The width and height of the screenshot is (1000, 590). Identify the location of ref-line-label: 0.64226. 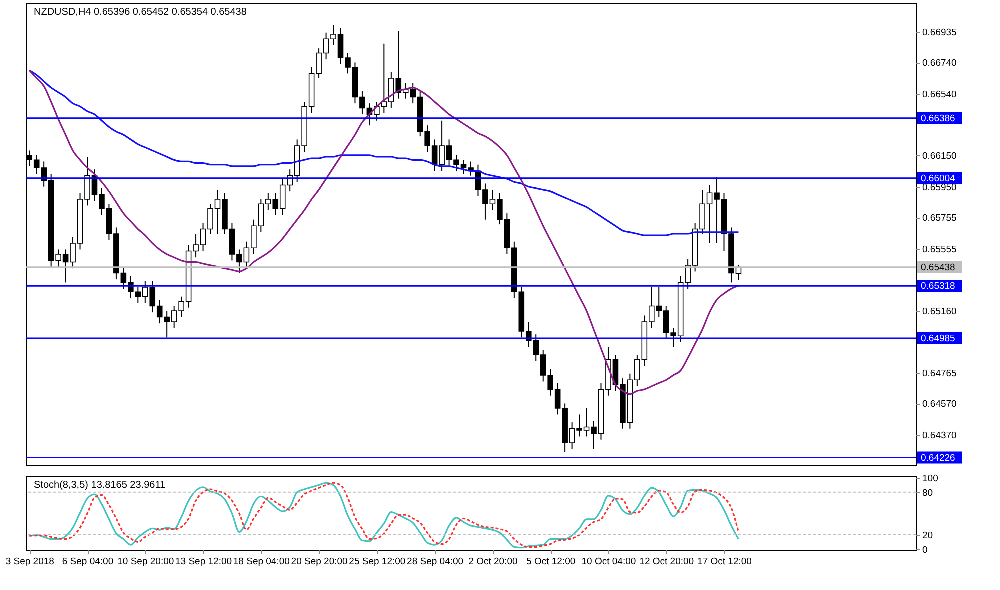
(938, 458).